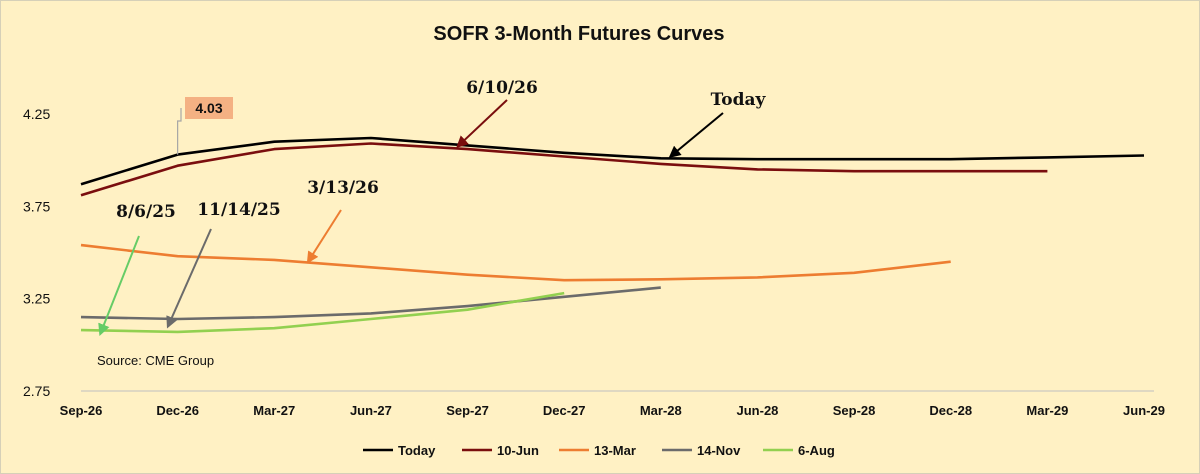 This screenshot has width=1200, height=474. Describe the element at coordinates (950, 410) in the screenshot. I see `x-tick-label: Dec-28` at that location.